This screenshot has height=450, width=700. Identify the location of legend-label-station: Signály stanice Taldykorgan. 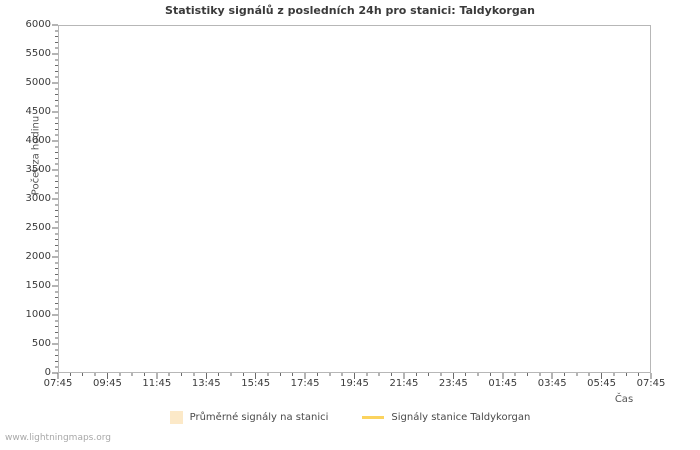
(461, 417).